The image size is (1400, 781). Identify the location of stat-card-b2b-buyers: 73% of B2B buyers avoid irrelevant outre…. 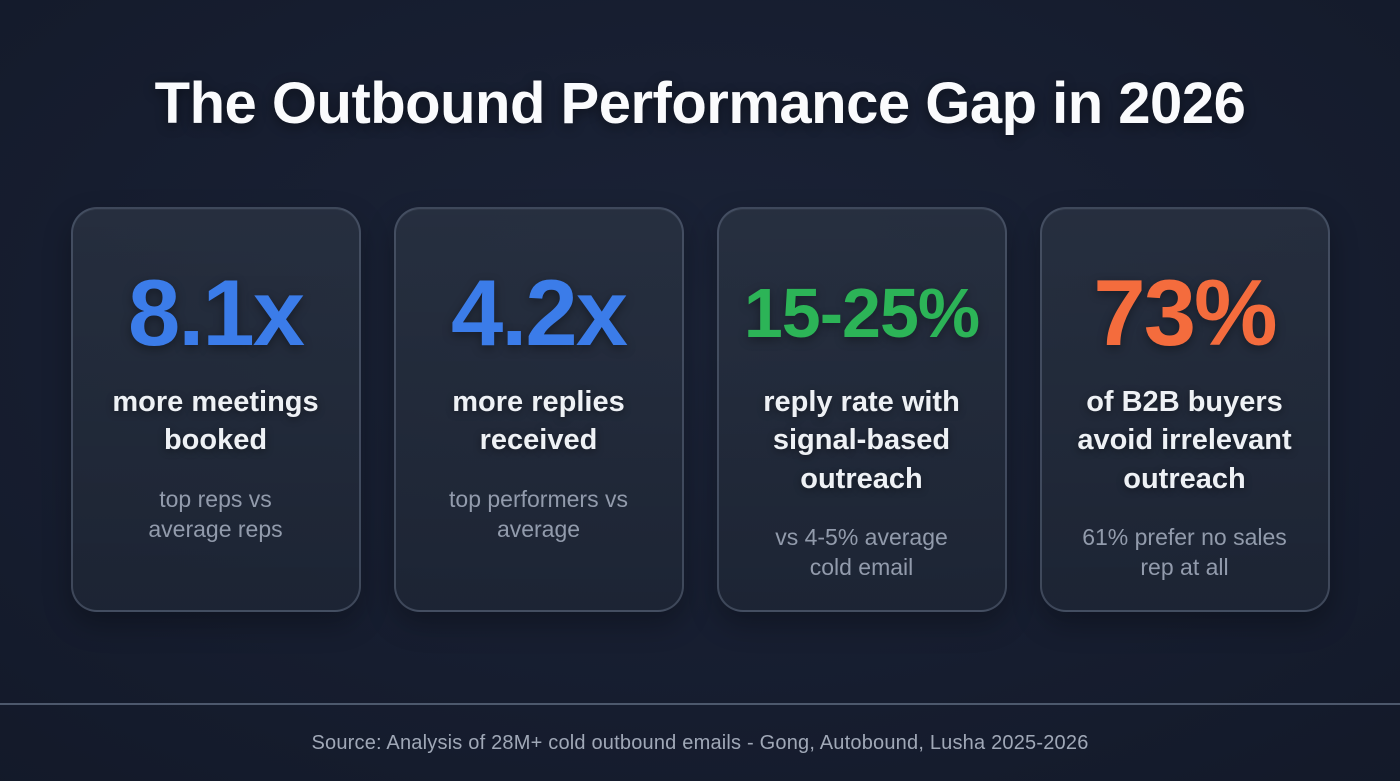
(1184, 409).